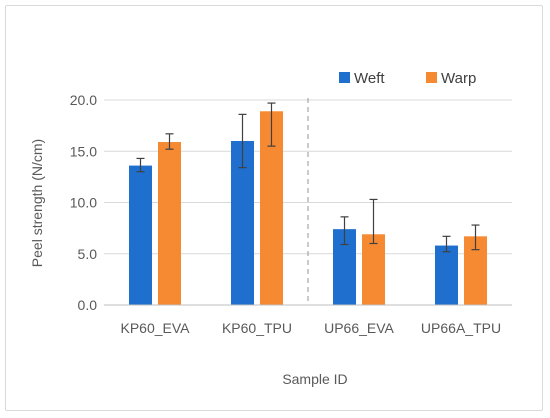 The height and width of the screenshot is (418, 550). I want to click on bar-weft-up66a_tpu, so click(446, 275).